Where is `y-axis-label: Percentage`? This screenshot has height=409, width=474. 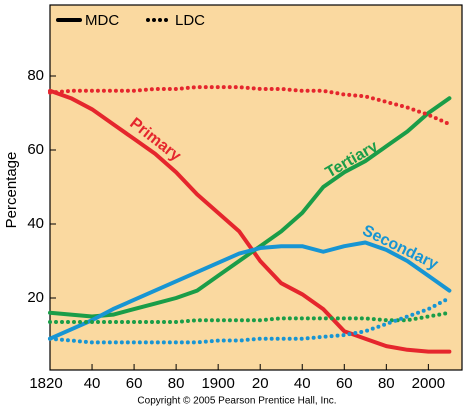
y-axis-label: Percentage is located at coordinates (11, 190).